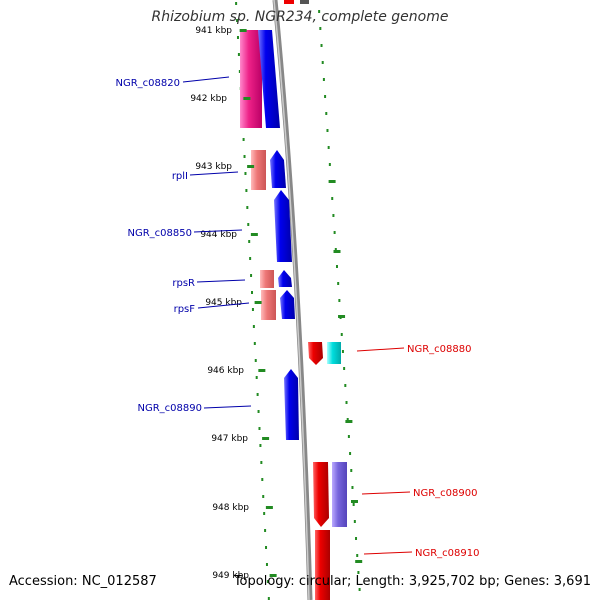 The image size is (600, 605). I want to click on gene-rpsF-salmon, so click(268, 305).